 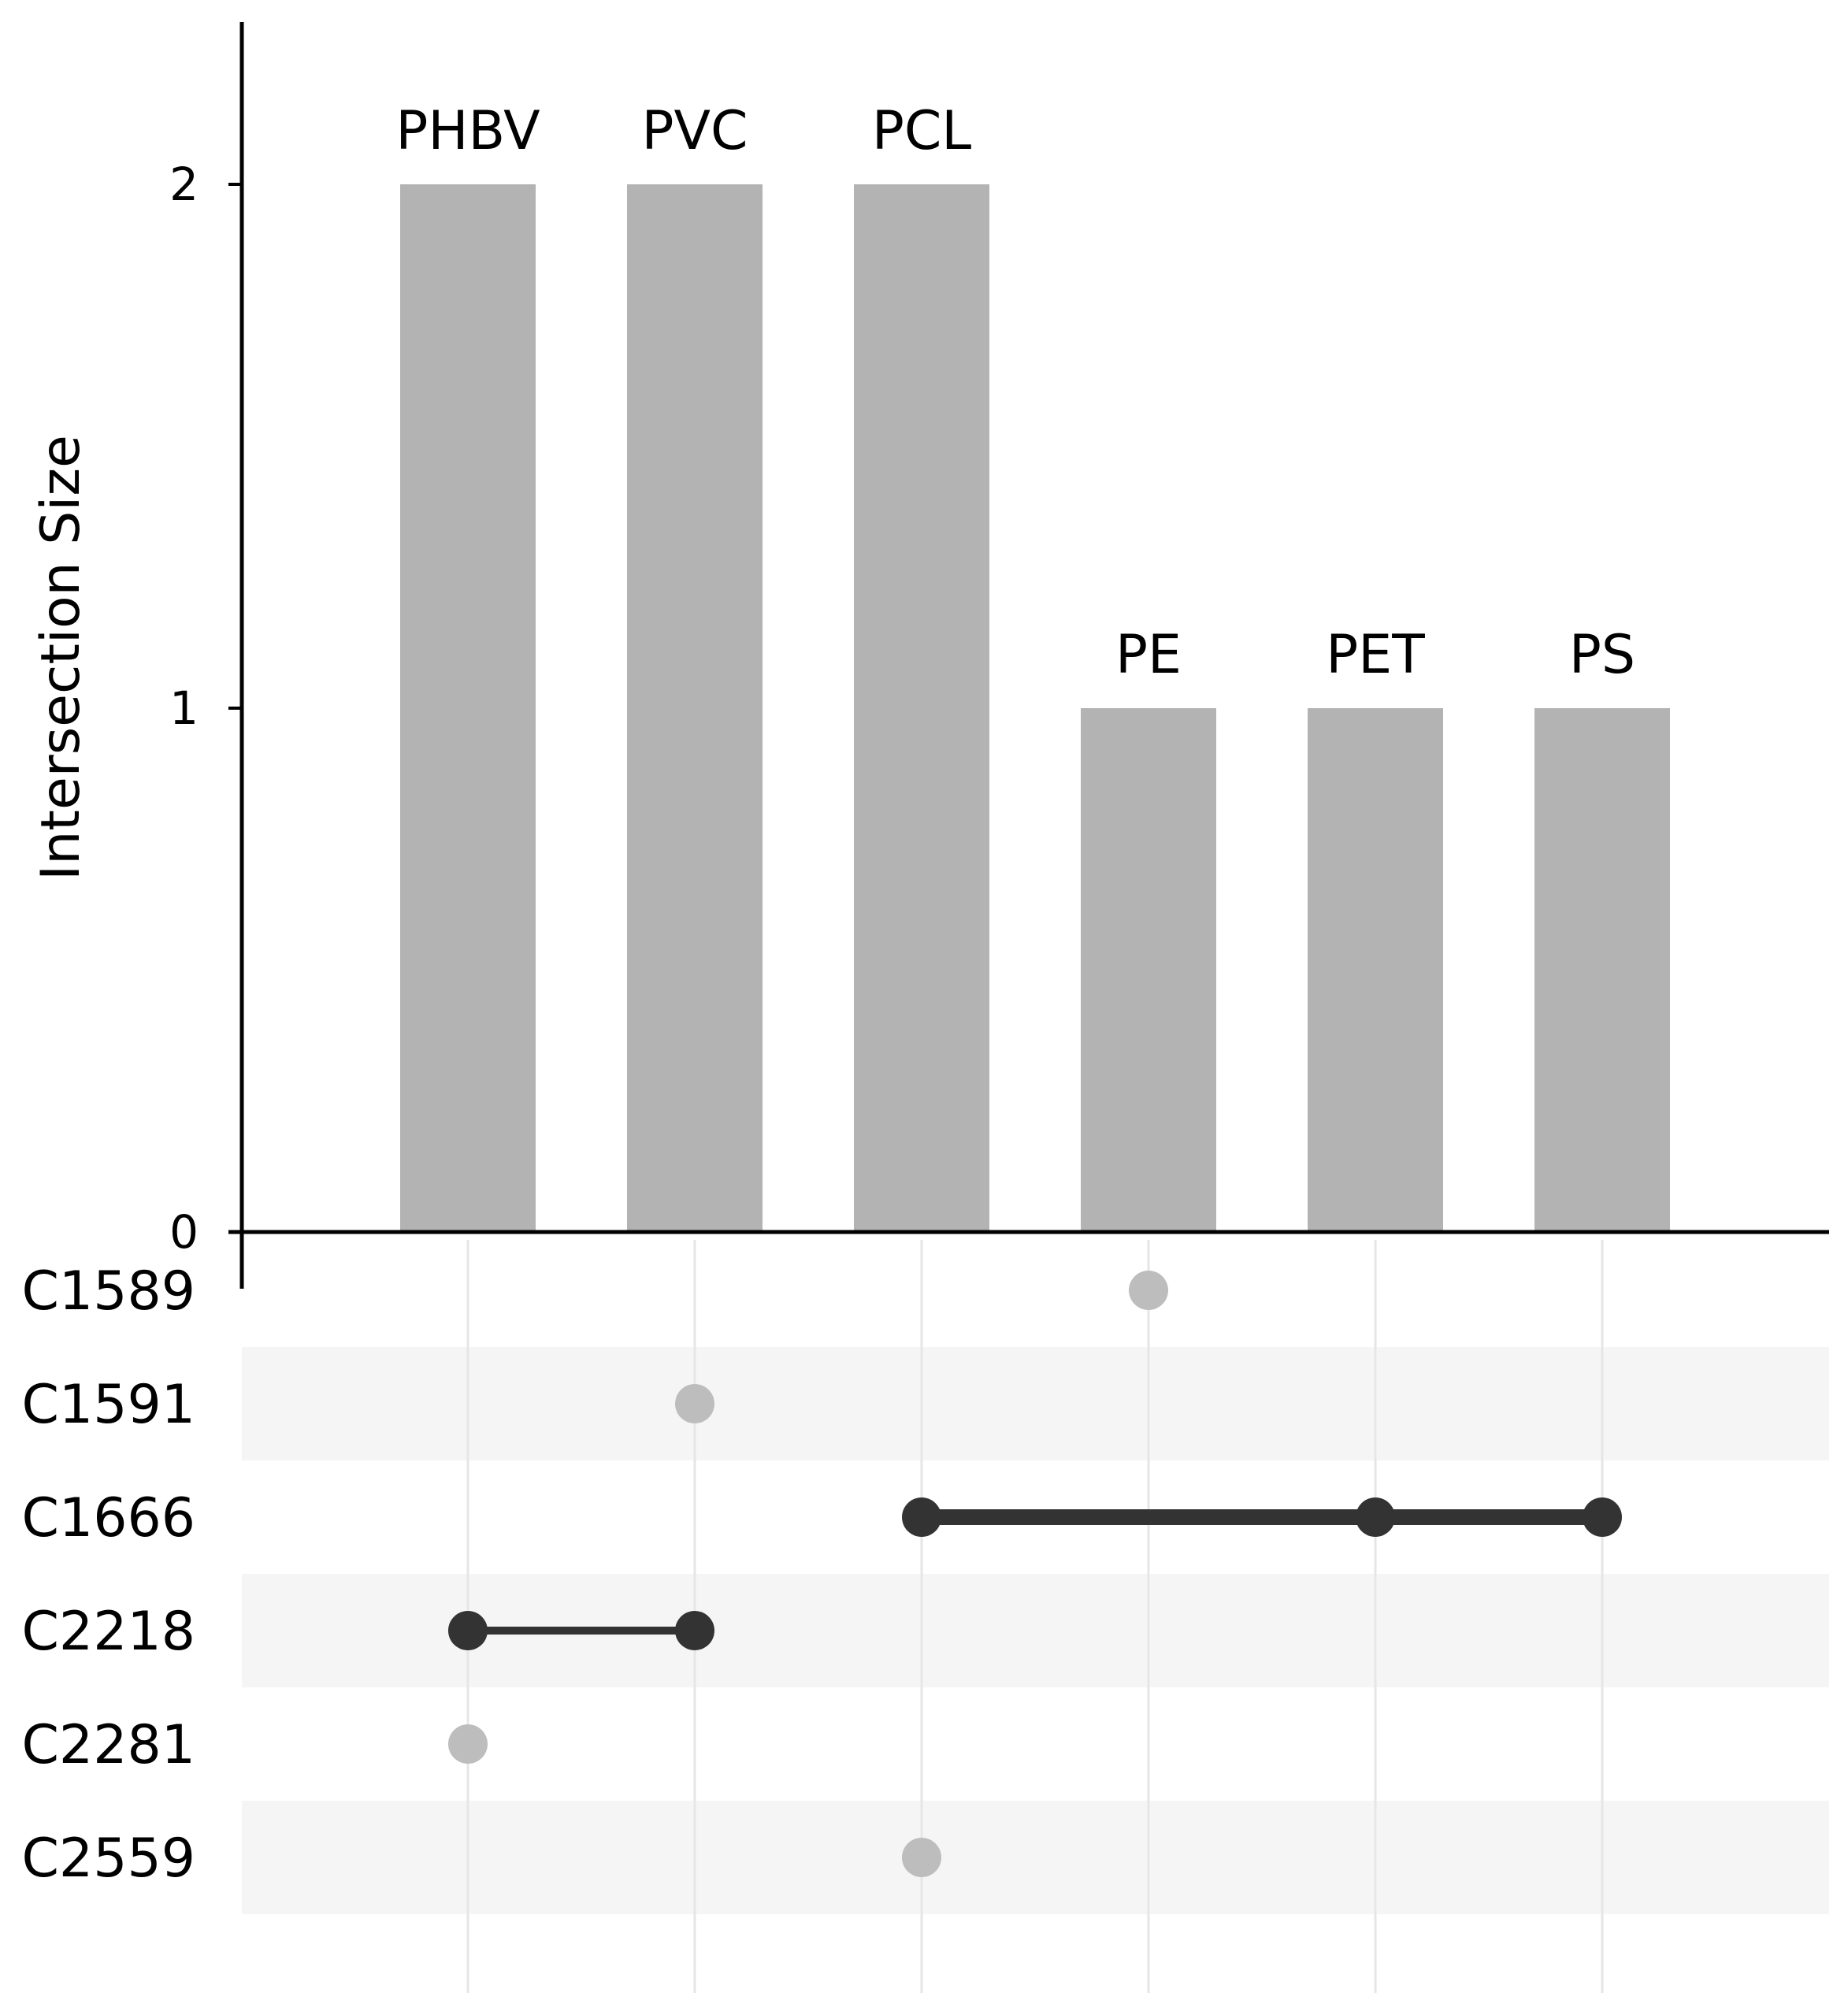 I want to click on dot-pvc-c2218, so click(x=694, y=1631).